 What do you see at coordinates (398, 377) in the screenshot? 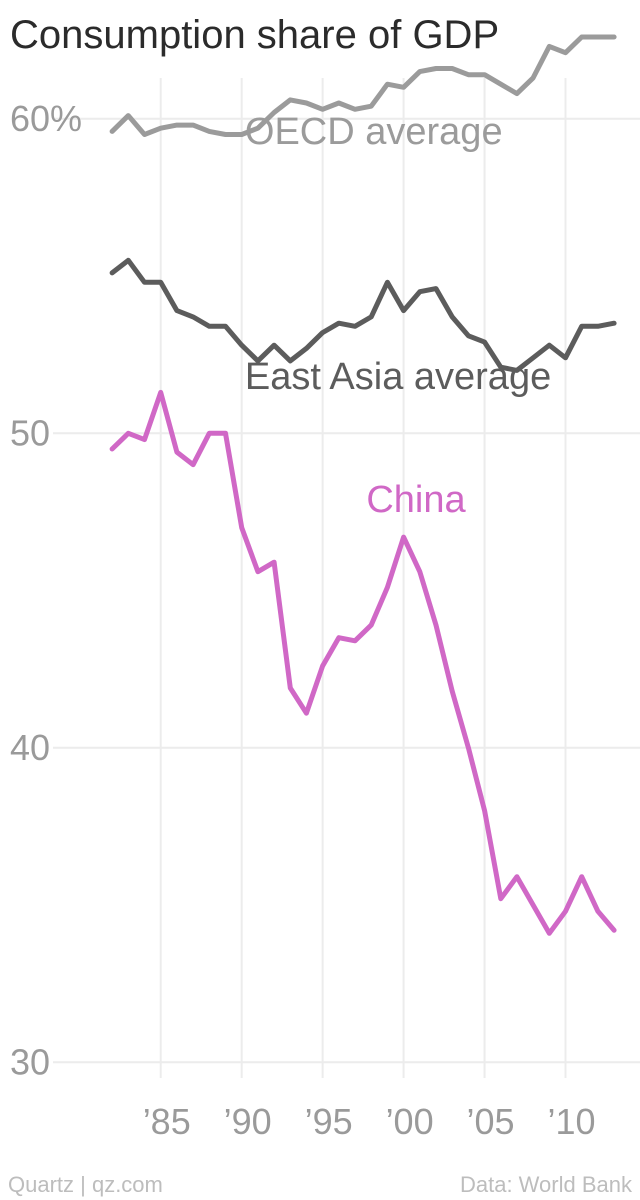
I see `east-asia-average-label: East Asia average` at bounding box center [398, 377].